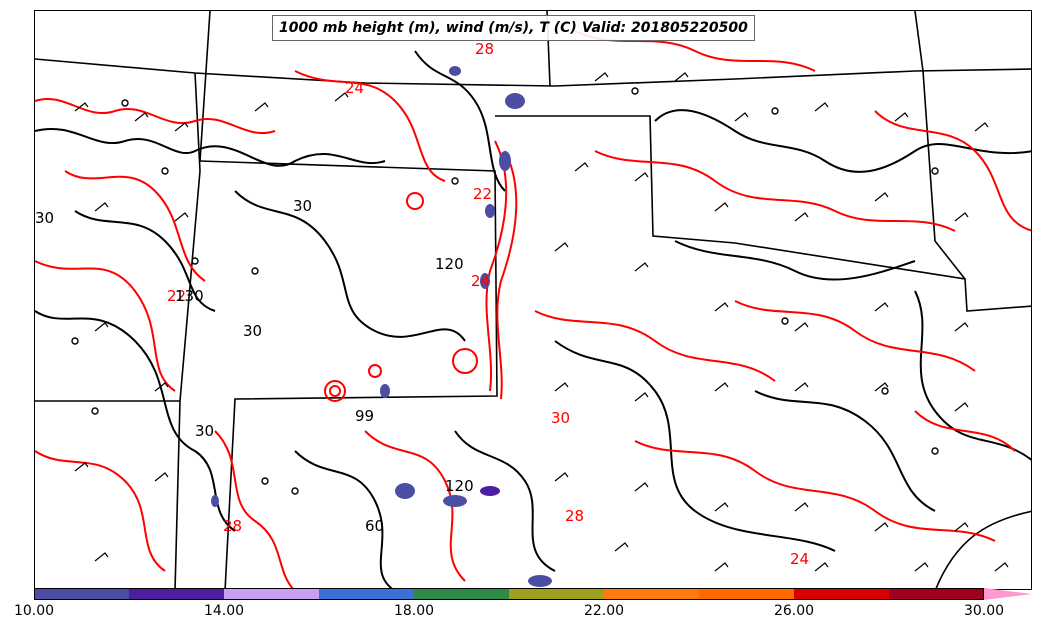  Describe the element at coordinates (984, 611) in the screenshot. I see `colorbar-tick-label: 30.00` at that location.